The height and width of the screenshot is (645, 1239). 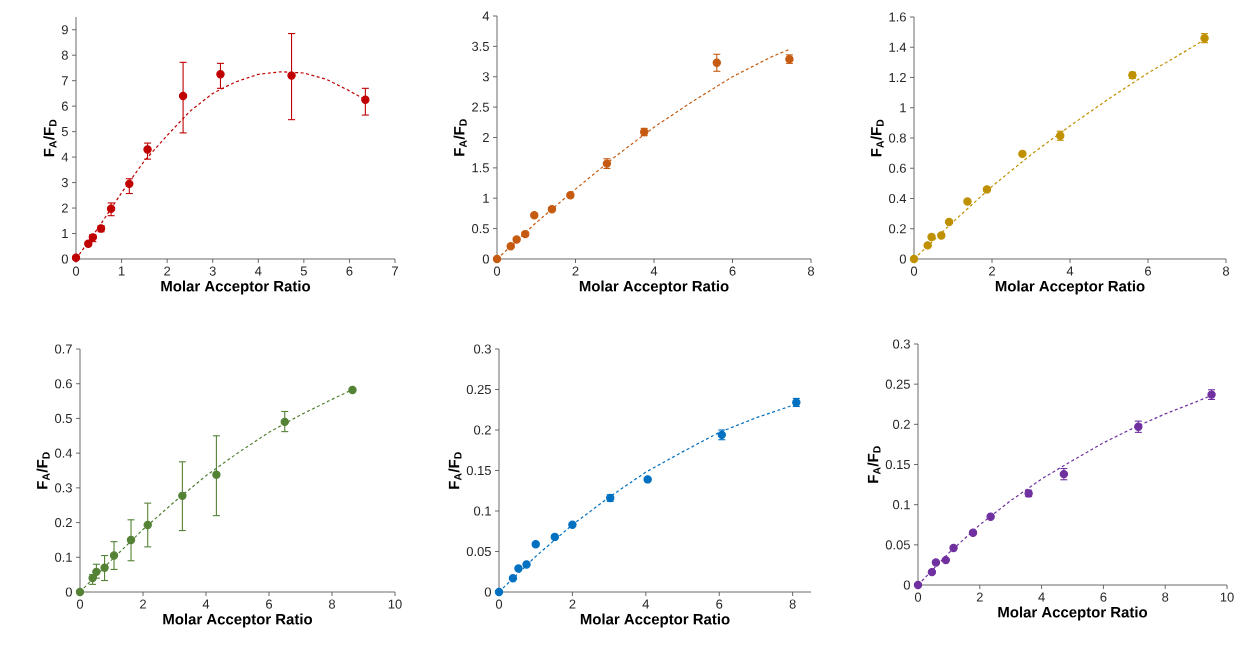 I want to click on y-tick-label: 4, so click(x=65, y=157).